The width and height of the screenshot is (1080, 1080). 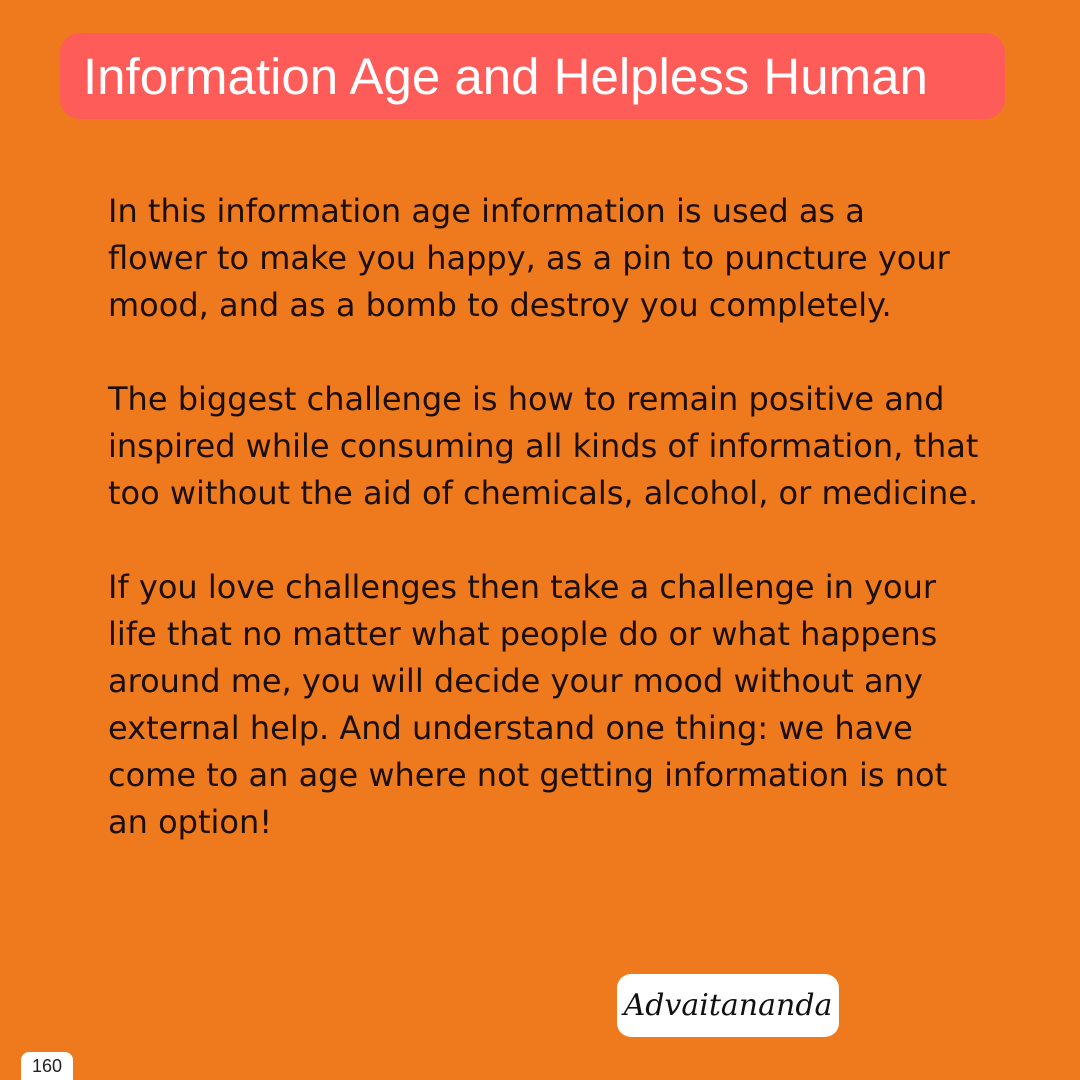 I want to click on page-number: 160, so click(x=47, y=1065).